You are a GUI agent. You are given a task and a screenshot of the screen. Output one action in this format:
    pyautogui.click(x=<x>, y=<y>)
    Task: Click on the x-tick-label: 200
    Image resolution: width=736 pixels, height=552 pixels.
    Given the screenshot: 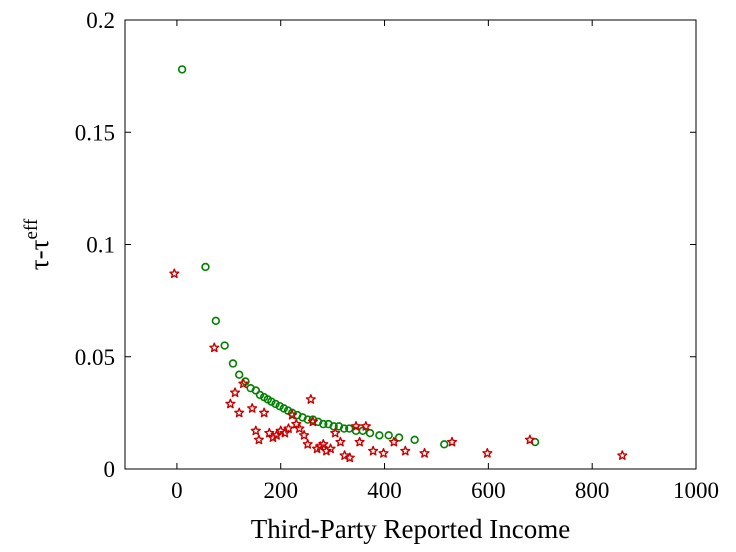 What is the action you would take?
    pyautogui.click(x=280, y=490)
    